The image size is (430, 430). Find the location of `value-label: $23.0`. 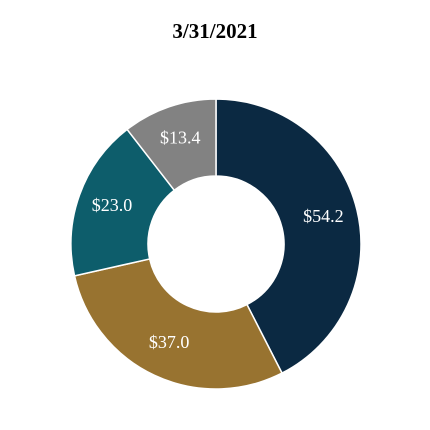

value-label: $23.0 is located at coordinates (112, 205).